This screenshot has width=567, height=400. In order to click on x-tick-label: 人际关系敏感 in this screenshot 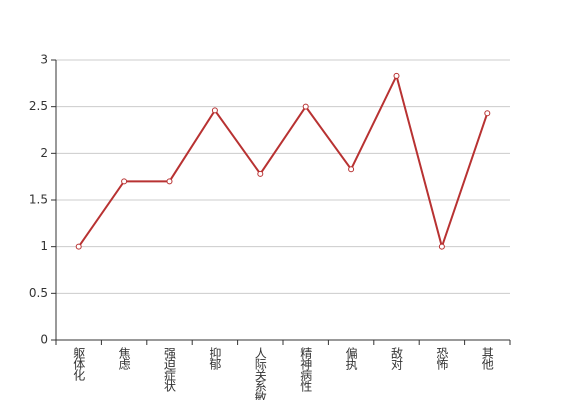, I will do `click(260, 373)`.